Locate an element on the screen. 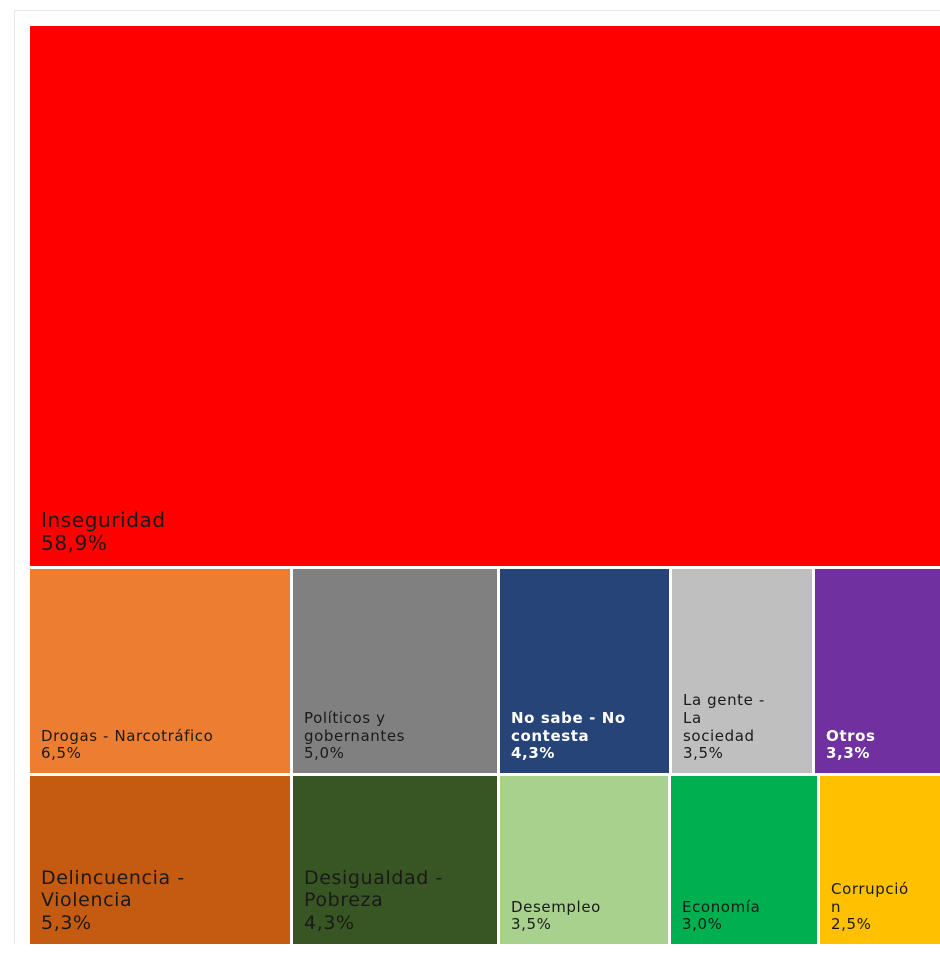  tile-label: Desigualdad - Pobreza 4,3% is located at coordinates (398, 900).